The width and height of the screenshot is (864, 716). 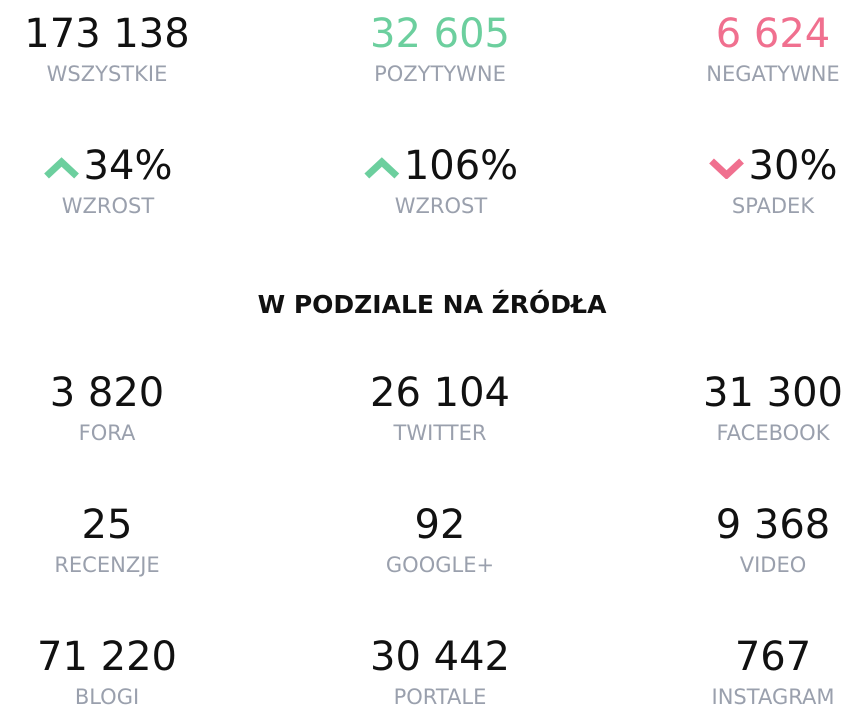 I want to click on source-stat: 25 RECENZJE, so click(x=106, y=540).